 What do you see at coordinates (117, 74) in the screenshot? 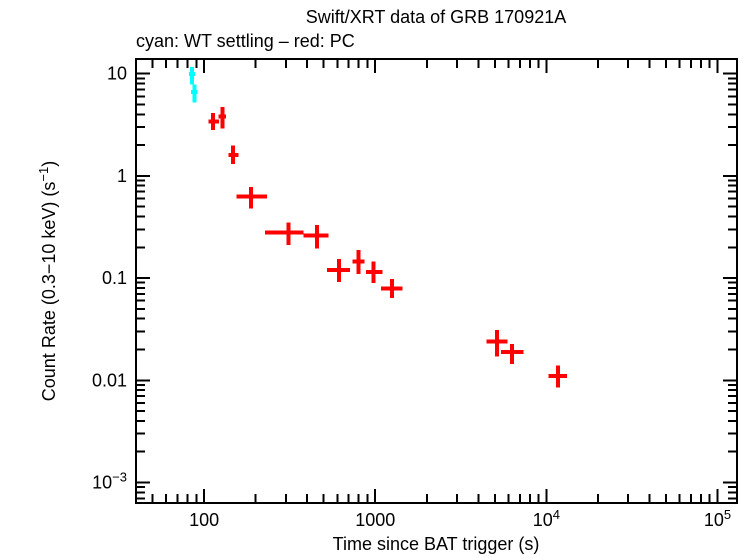
I see `y-tick-label: 10` at bounding box center [117, 74].